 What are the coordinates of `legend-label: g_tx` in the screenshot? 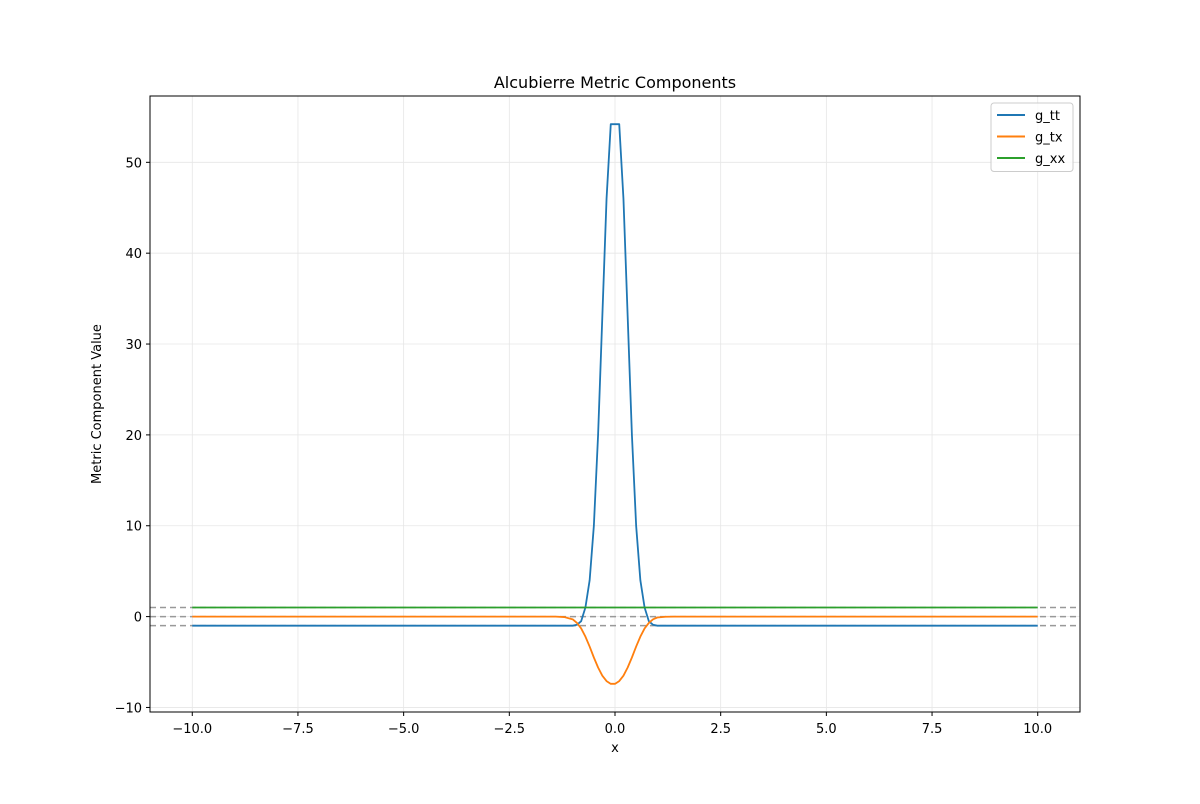 It's located at (1049, 138).